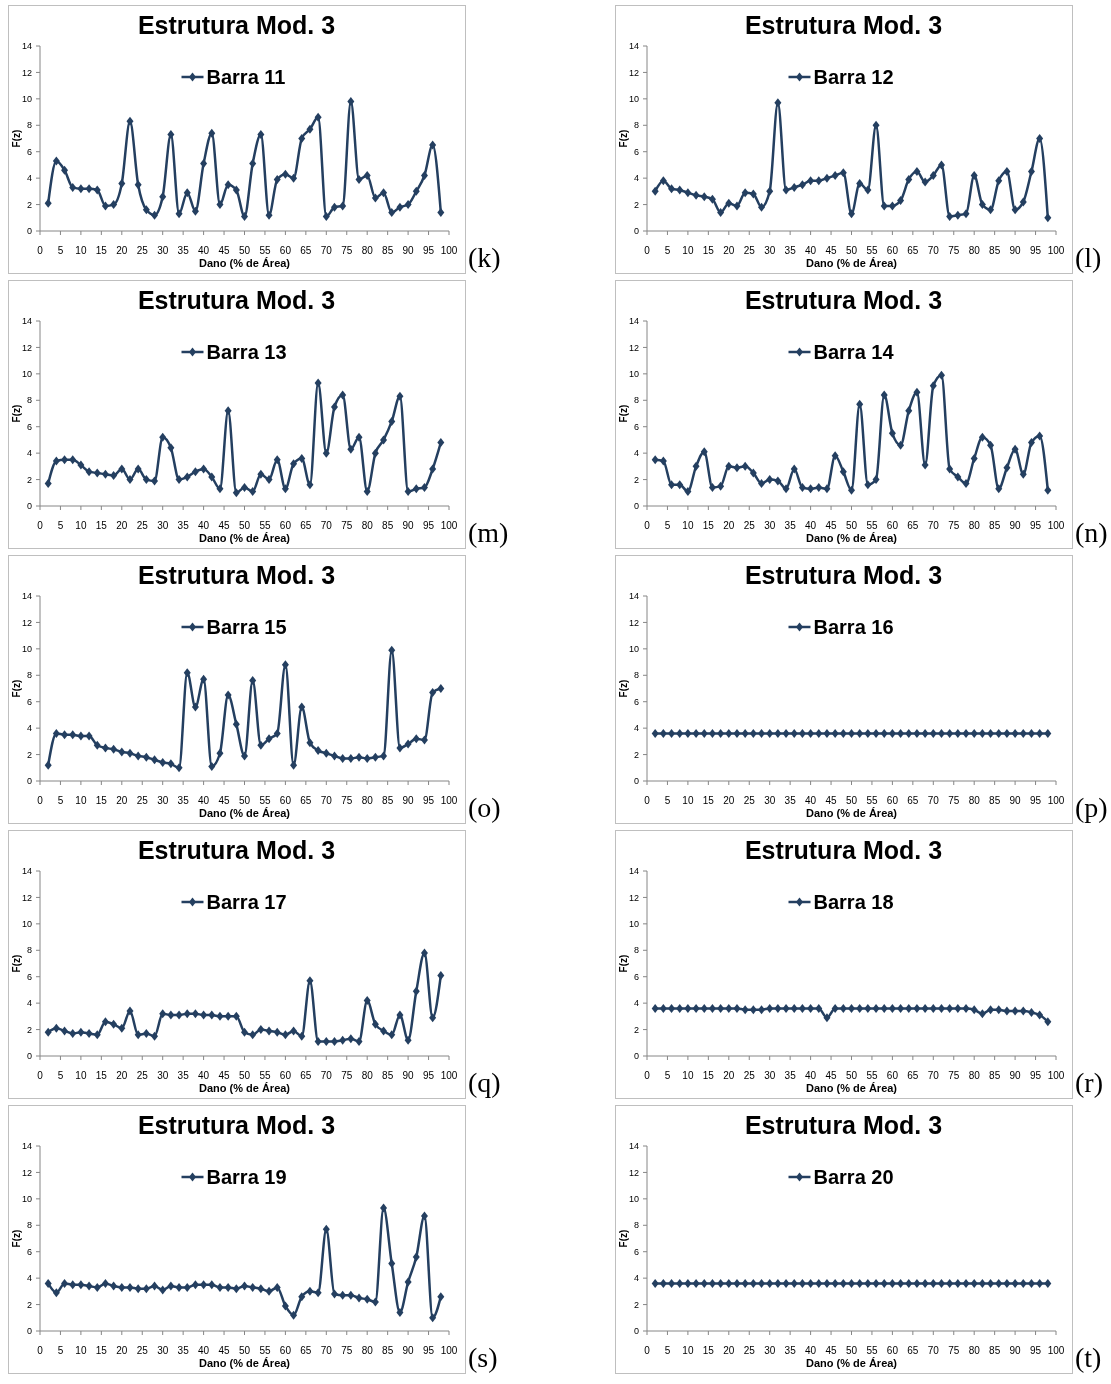  Describe the element at coordinates (265, 525) in the screenshot. I see `x-tick-label: 55` at that location.